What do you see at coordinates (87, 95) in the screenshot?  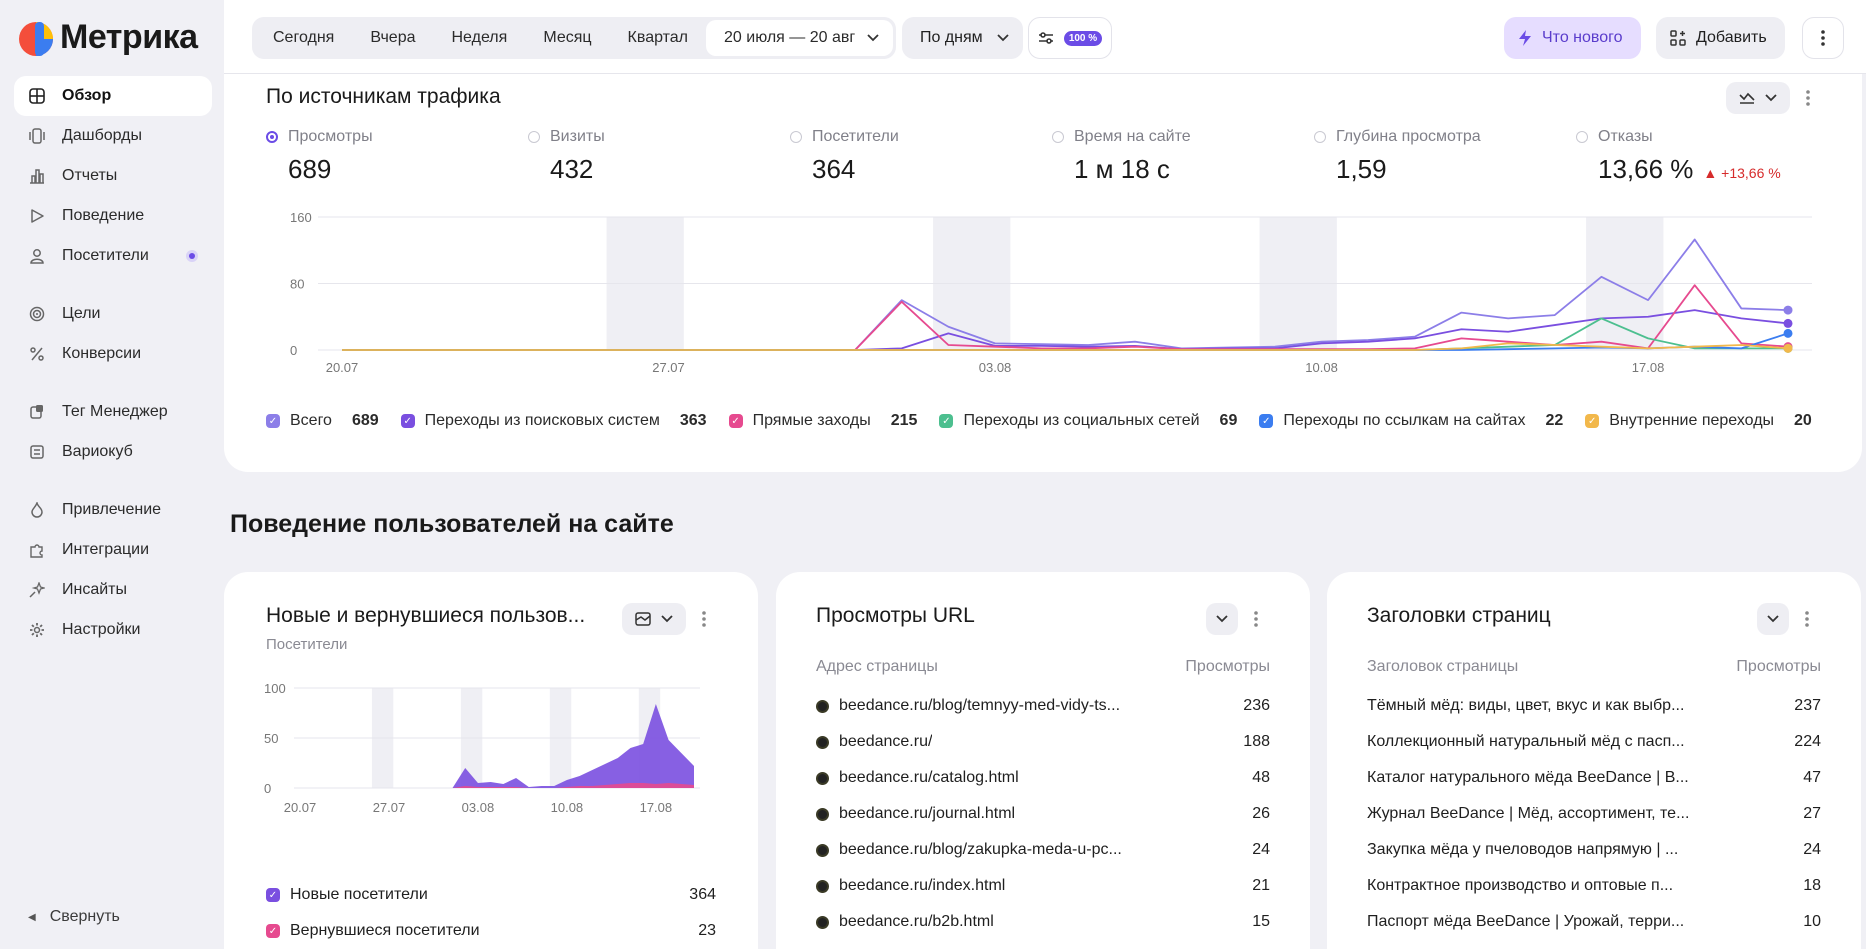 I see `sidebar-item-label: Обзор` at bounding box center [87, 95].